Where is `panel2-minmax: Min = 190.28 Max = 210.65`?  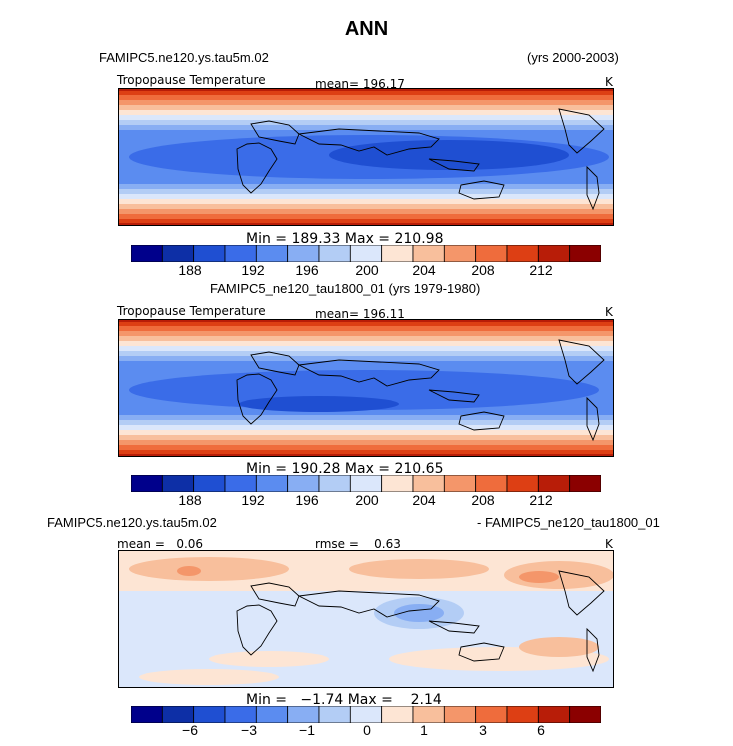
panel2-minmax: Min = 190.28 Max = 210.65 is located at coordinates (345, 469).